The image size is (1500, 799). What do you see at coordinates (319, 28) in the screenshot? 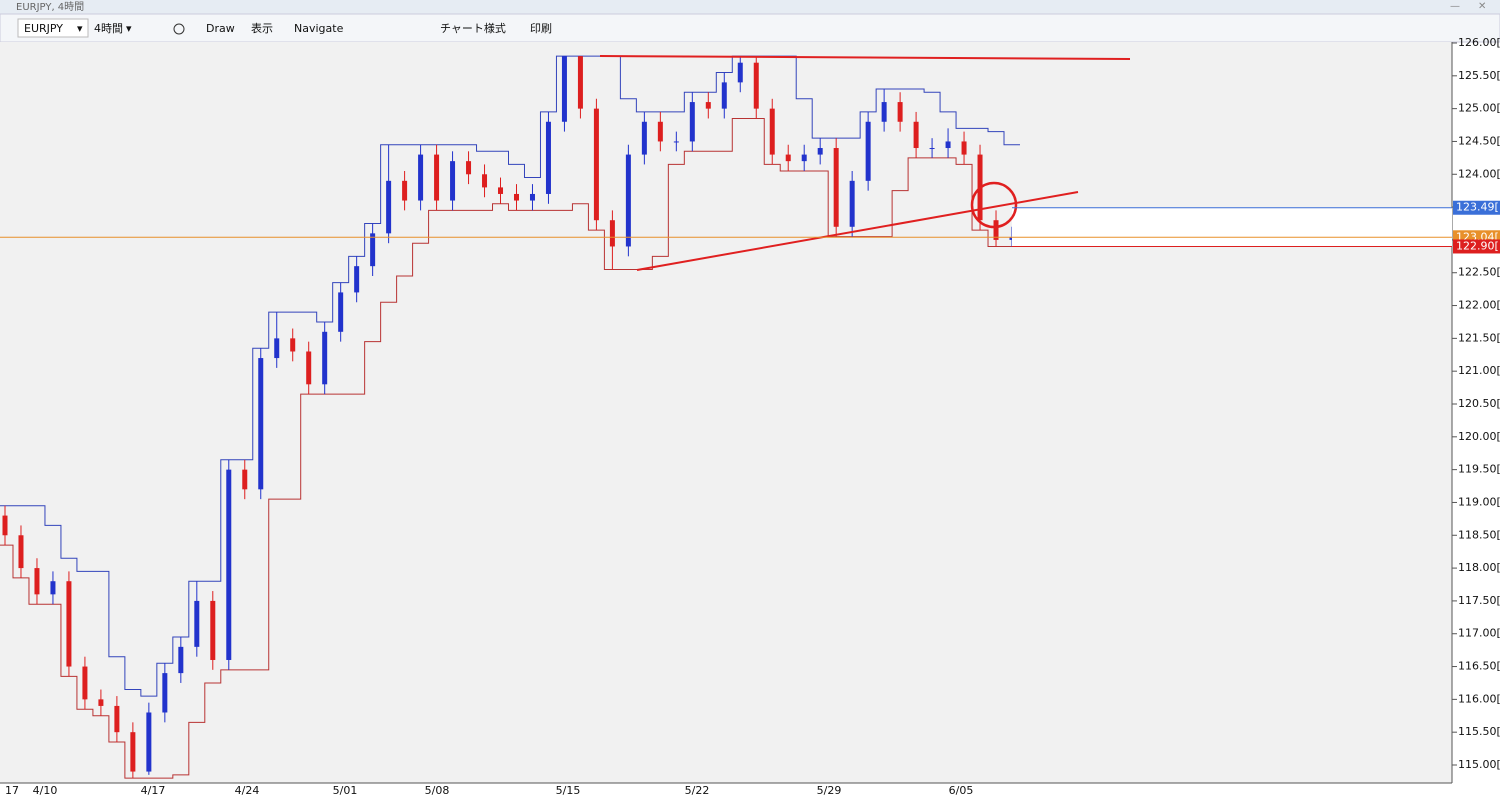
I see `navigate-menu: Navigate` at bounding box center [319, 28].